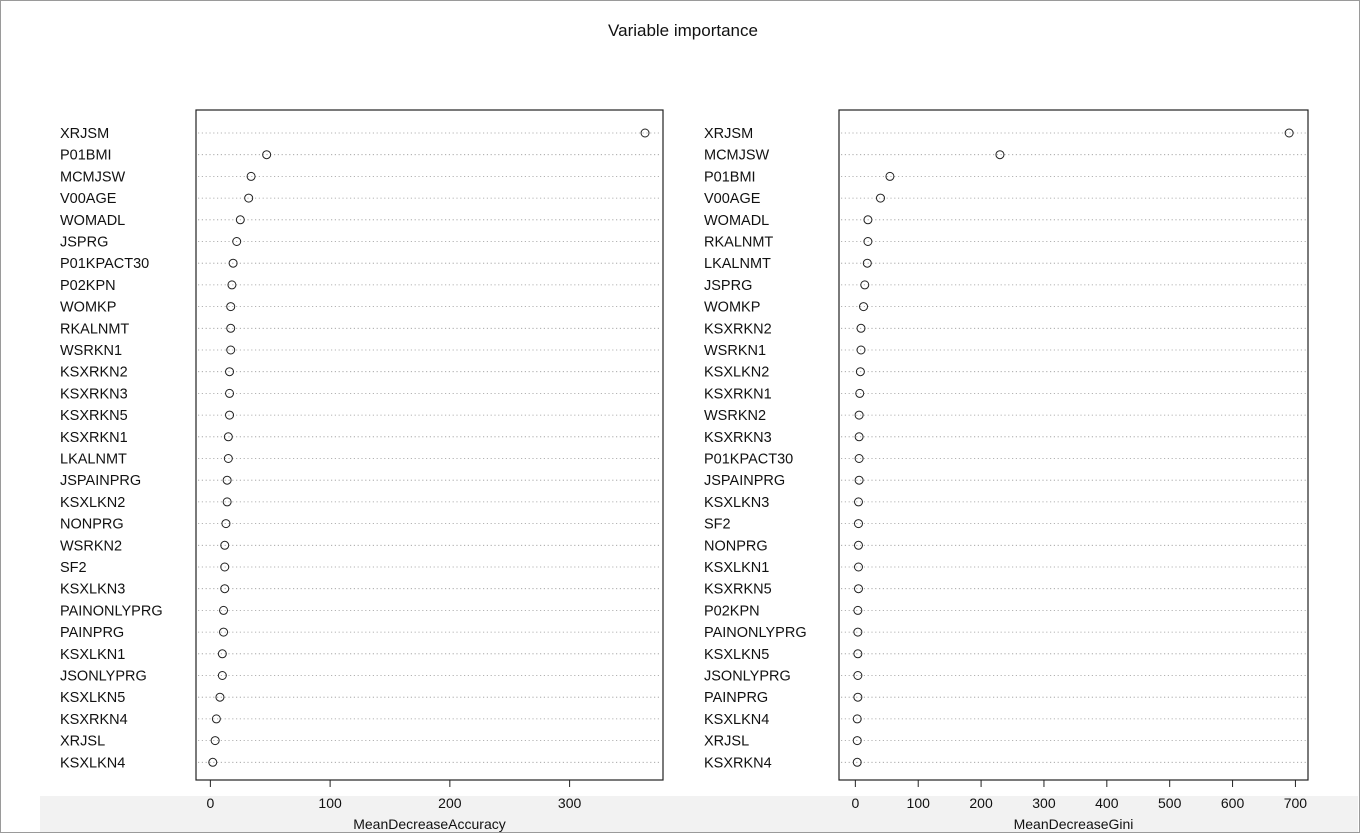  Describe the element at coordinates (717, 525) in the screenshot. I see `variable-label: SF2` at that location.